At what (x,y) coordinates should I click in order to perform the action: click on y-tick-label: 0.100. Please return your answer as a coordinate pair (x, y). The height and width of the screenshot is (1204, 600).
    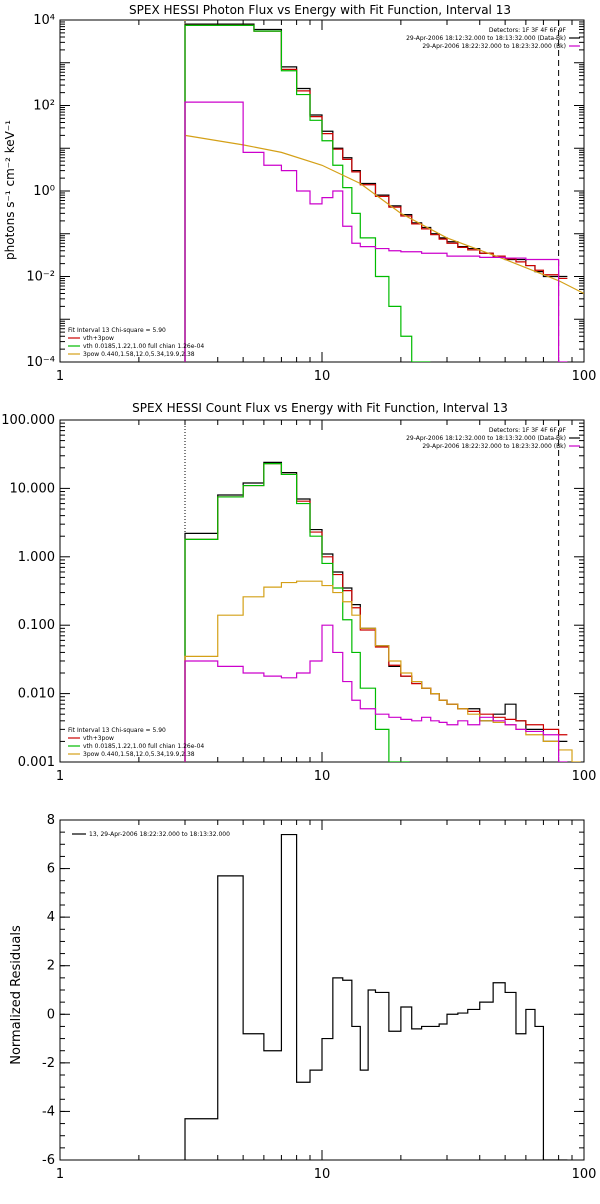
    Looking at the image, I should click on (36, 625).